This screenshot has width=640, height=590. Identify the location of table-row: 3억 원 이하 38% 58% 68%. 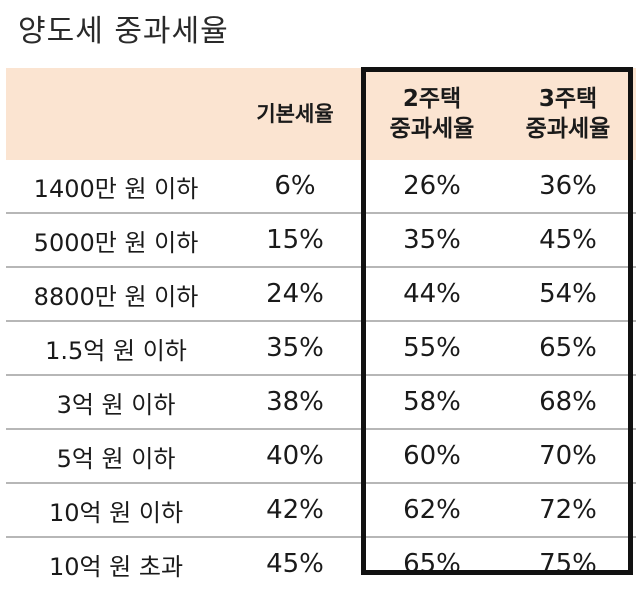
(321, 401).